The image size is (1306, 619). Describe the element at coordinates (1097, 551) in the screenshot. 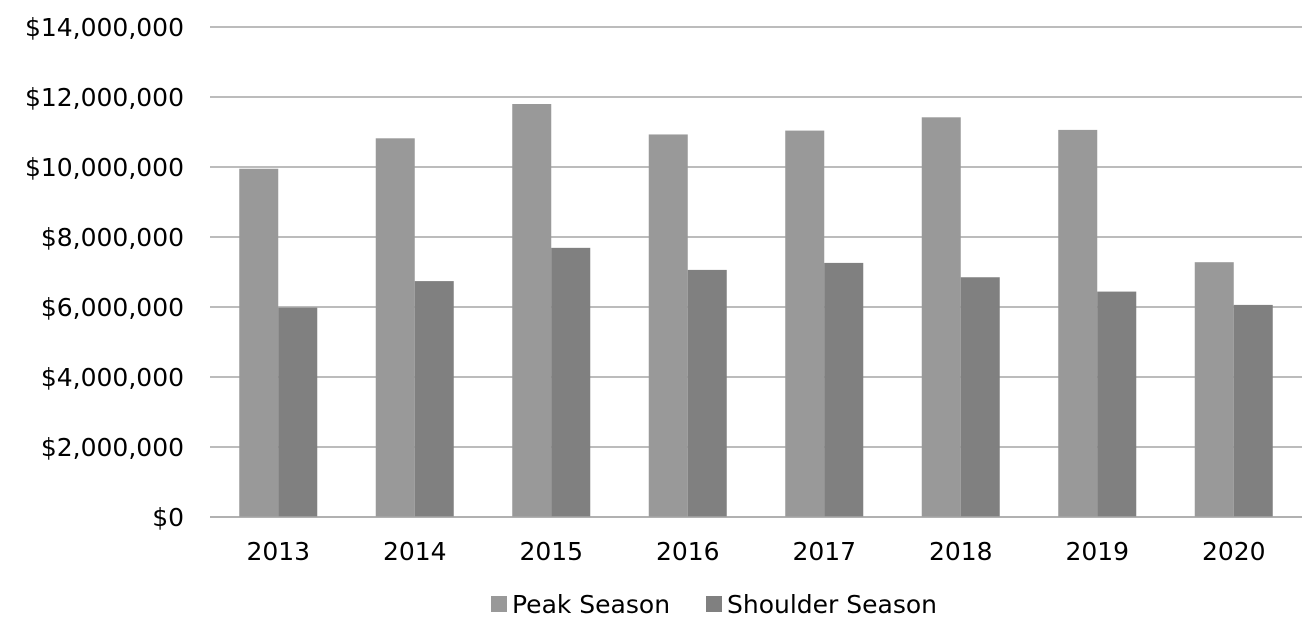

I see `x-tick-label: 2019` at that location.